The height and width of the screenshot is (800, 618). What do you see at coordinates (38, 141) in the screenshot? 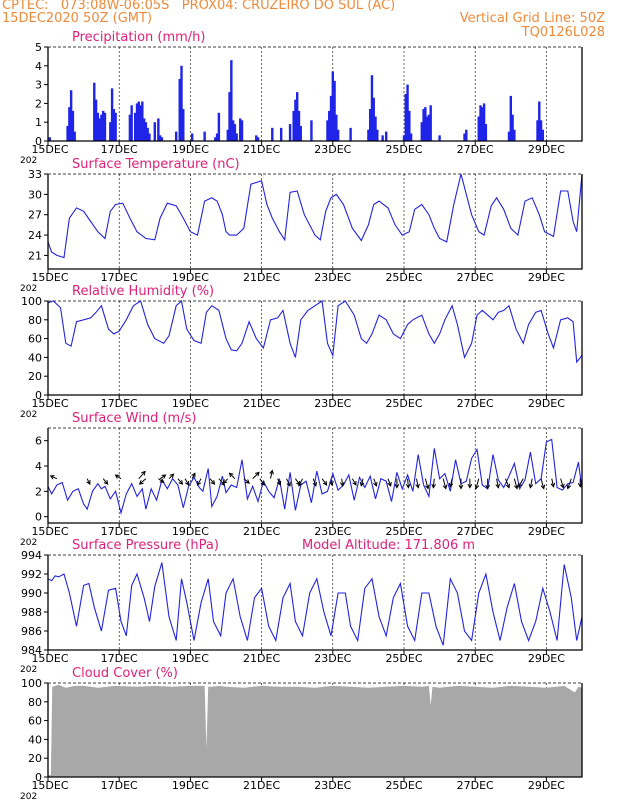
I see `precipitation-y-tick-label: 0` at bounding box center [38, 141].